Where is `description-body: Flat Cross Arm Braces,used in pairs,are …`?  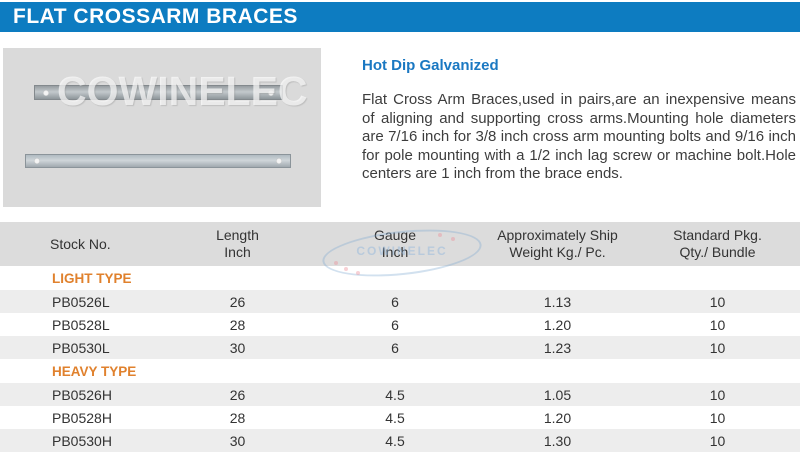 description-body: Flat Cross Arm Braces,used in pairs,are … is located at coordinates (579, 137).